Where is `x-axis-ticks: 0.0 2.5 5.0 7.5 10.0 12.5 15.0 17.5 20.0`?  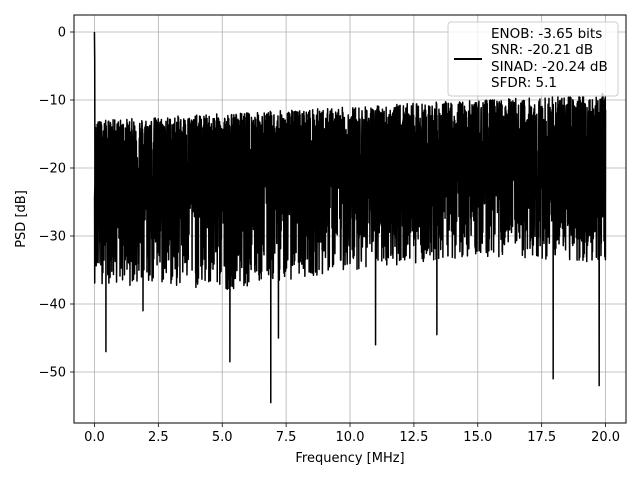
x-axis-ticks: 0.0 2.5 5.0 7.5 10.0 12.5 15.0 17.5 20.0 is located at coordinates (352, 434).